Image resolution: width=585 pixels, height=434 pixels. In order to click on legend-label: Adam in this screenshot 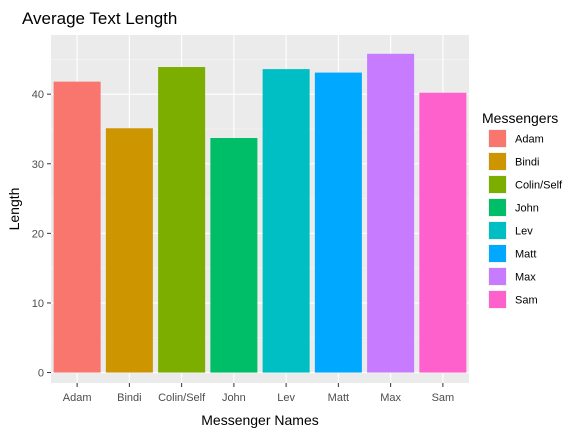, I will do `click(529, 140)`.